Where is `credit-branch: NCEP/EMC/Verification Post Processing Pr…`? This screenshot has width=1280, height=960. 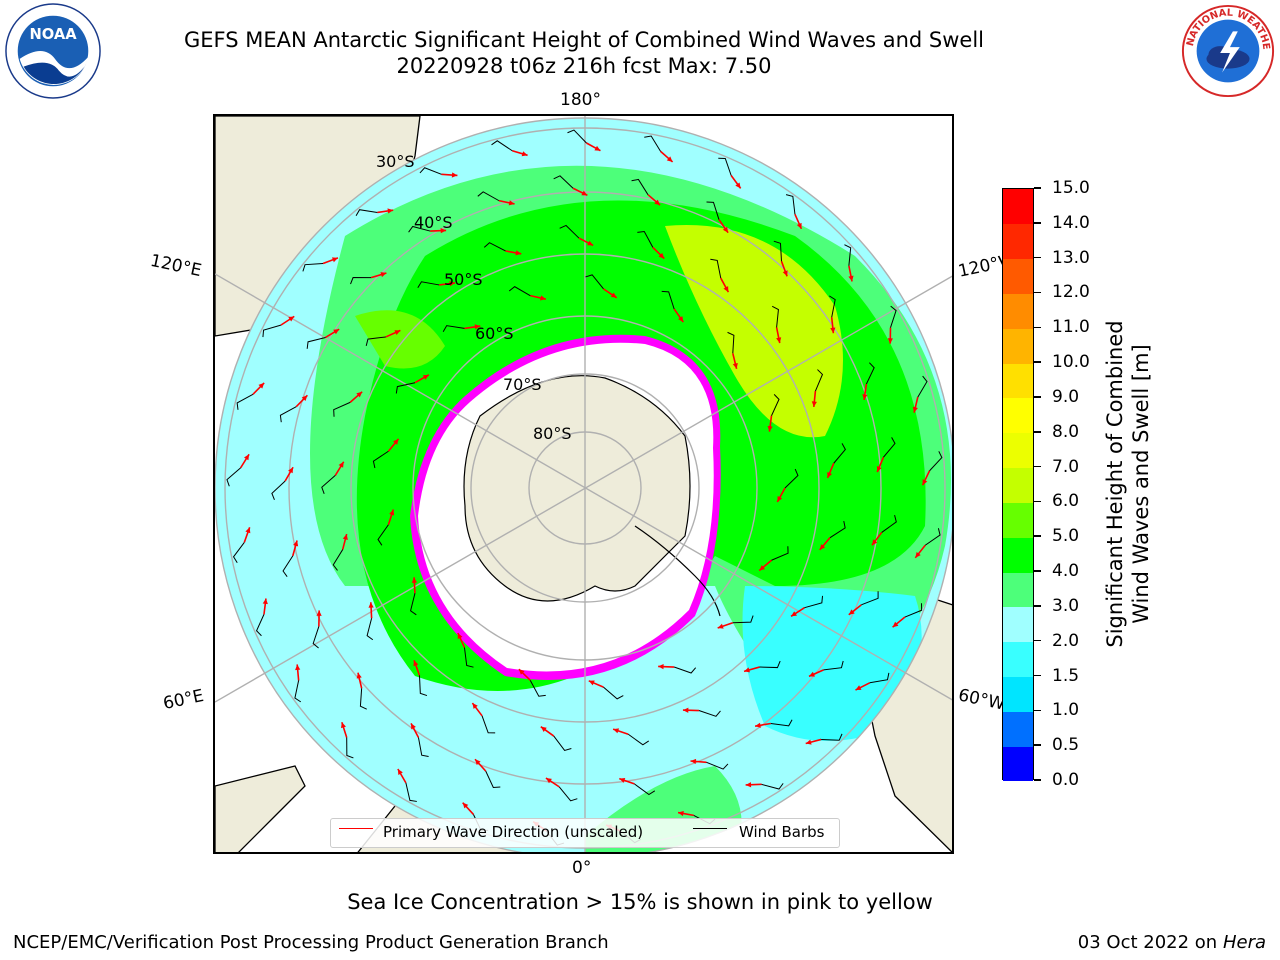
credit-branch: NCEP/EMC/Verification Post Processing Pr… is located at coordinates (311, 942).